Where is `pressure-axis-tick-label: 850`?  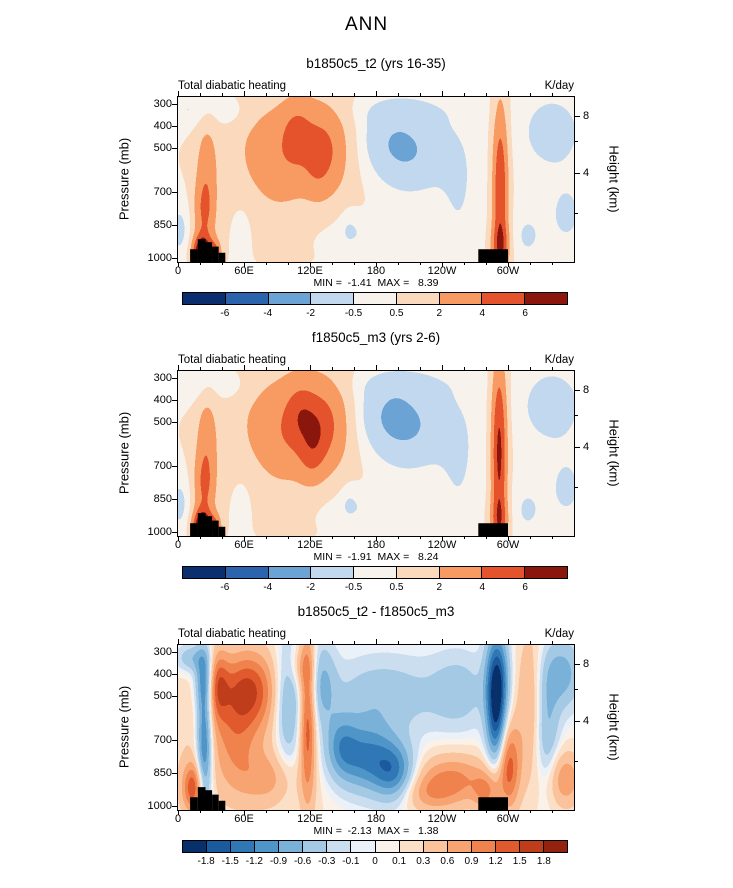
pressure-axis-tick-label: 850 is located at coordinates (162, 224).